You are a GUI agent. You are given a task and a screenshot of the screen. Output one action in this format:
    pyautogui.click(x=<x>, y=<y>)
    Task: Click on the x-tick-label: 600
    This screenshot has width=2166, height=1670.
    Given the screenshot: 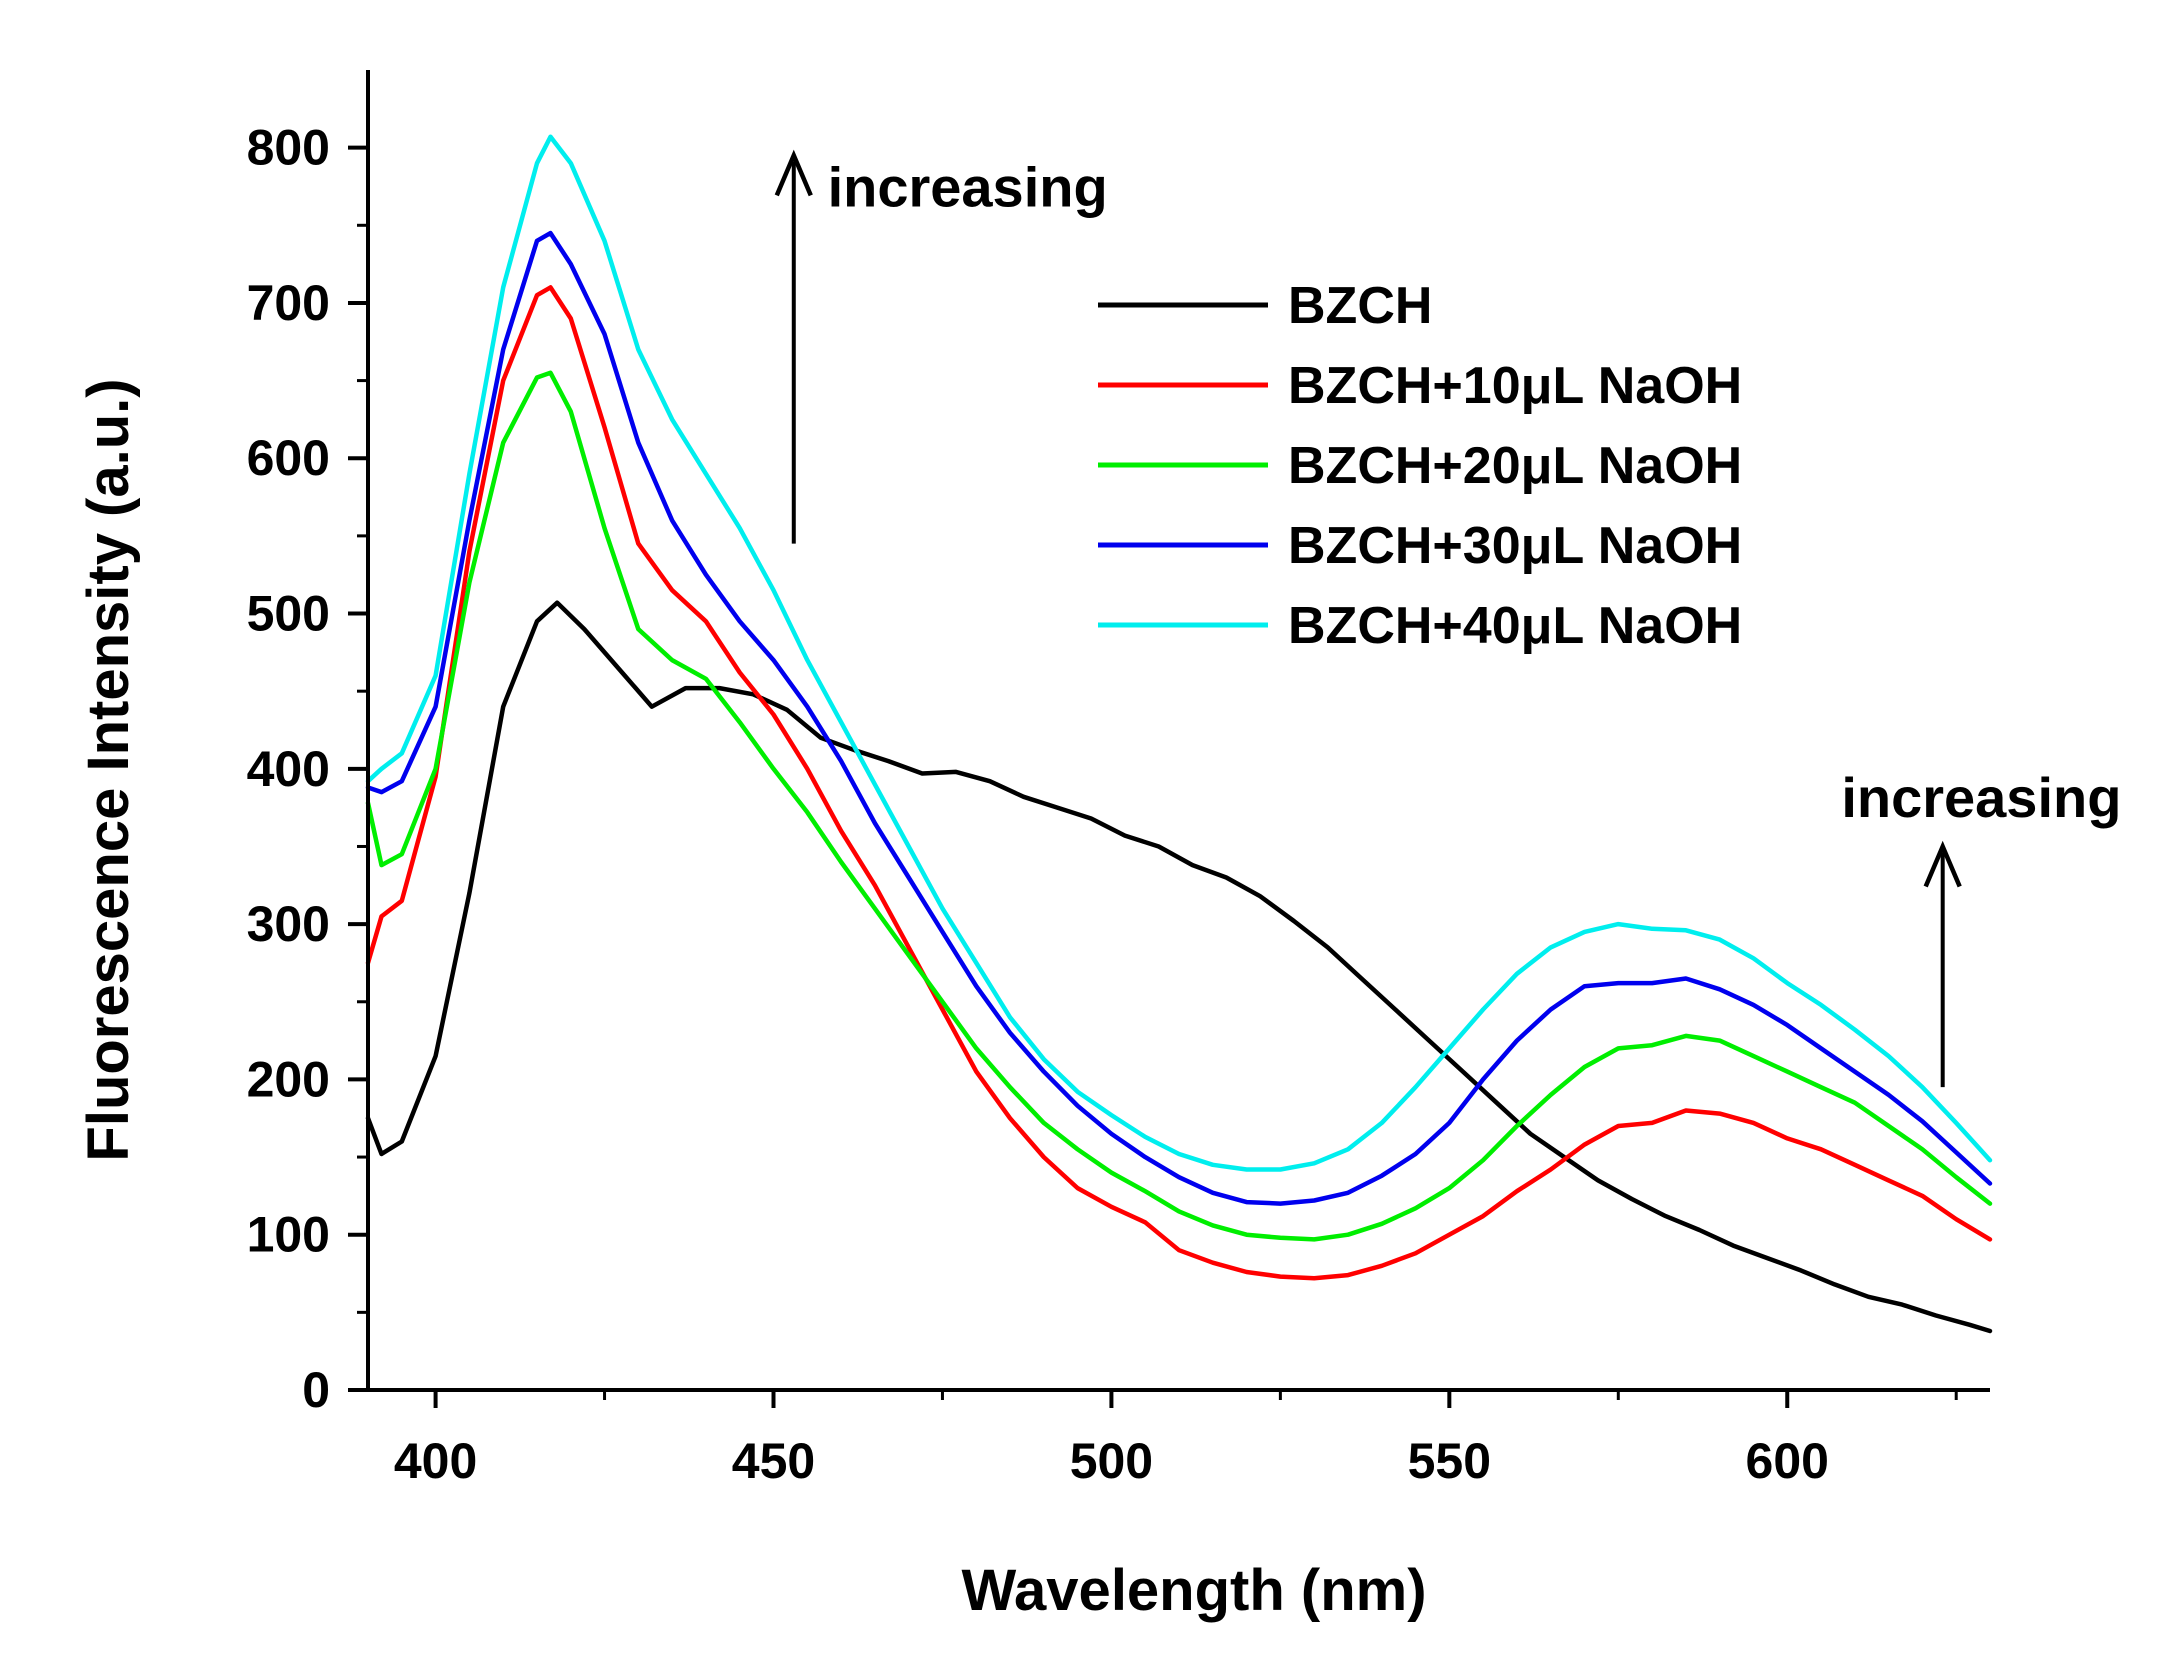 What is the action you would take?
    pyautogui.click(x=1787, y=1461)
    